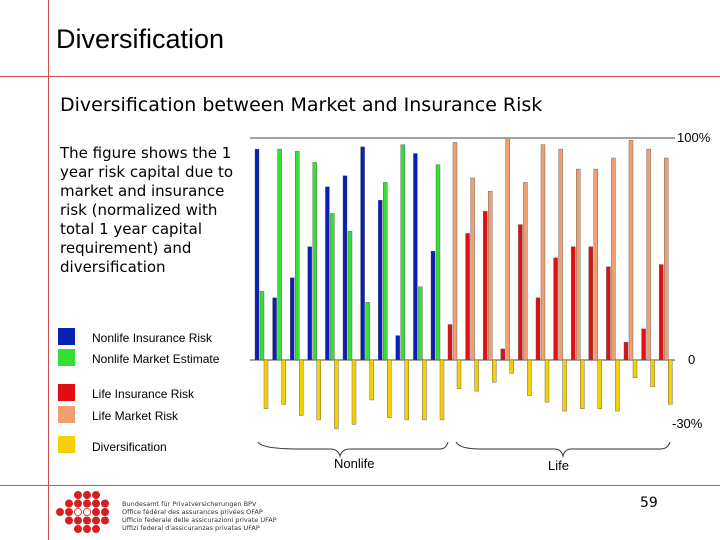 This screenshot has width=720, height=540. What do you see at coordinates (631, 250) in the screenshot?
I see `bar-life-11-market` at bounding box center [631, 250].